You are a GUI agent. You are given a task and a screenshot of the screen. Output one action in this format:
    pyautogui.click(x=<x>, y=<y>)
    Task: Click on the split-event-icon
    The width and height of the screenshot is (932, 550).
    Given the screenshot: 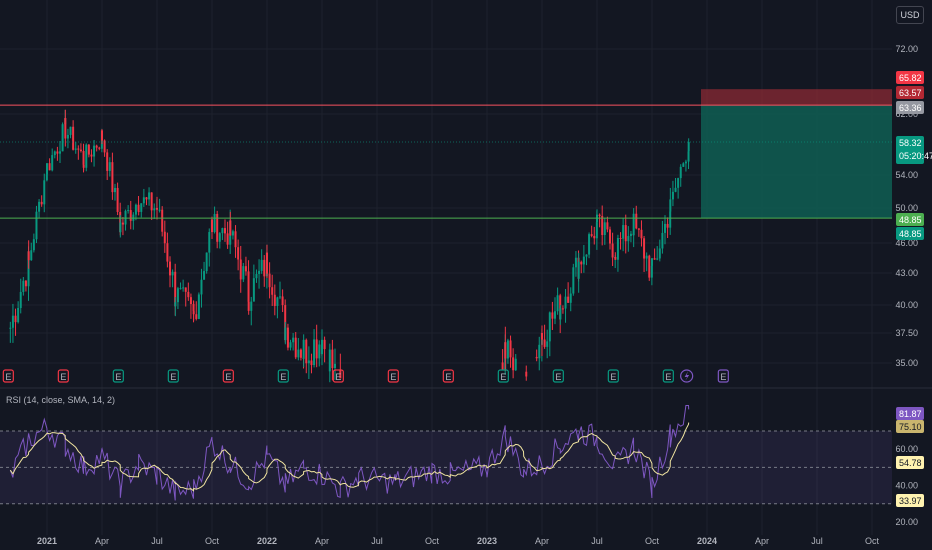 What is the action you would take?
    pyautogui.click(x=687, y=376)
    